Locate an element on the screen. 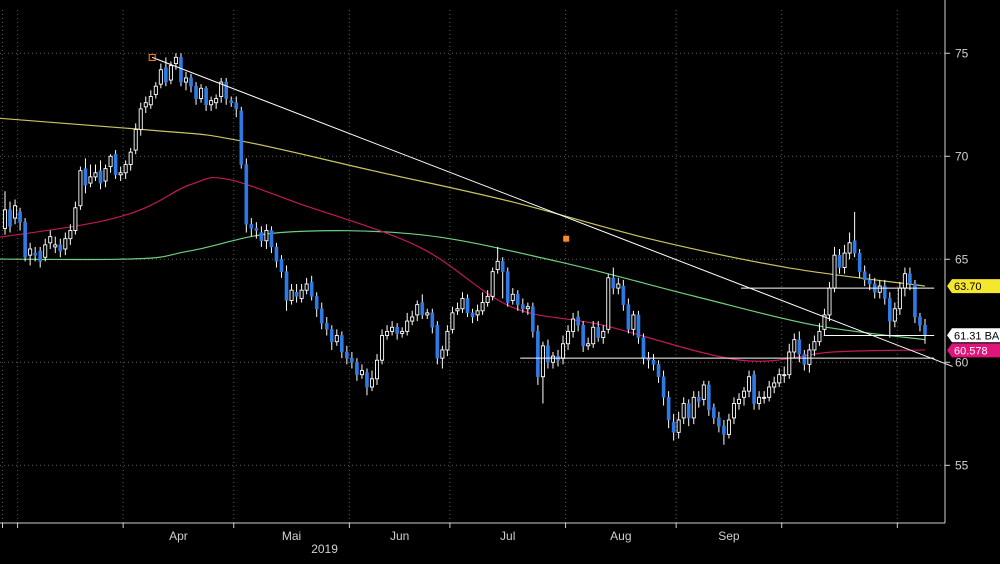 Image resolution: width=1000 pixels, height=564 pixels. y-tick-label: 75 is located at coordinates (962, 53).